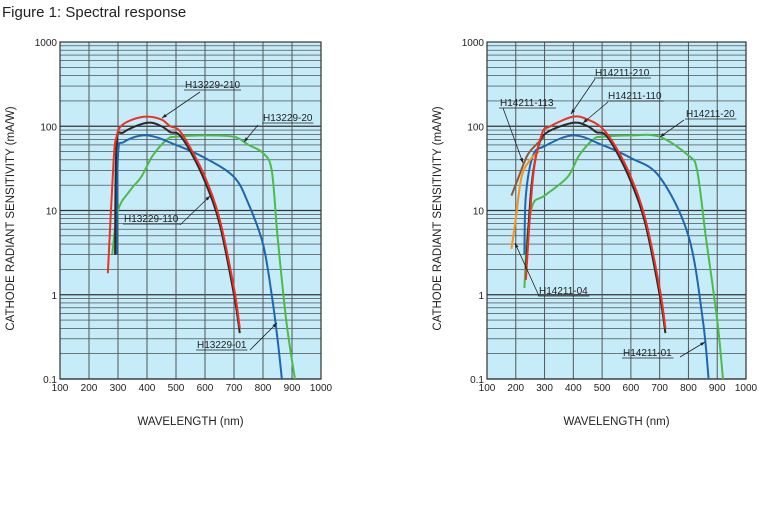 Image resolution: width=768 pixels, height=514 pixels. I want to click on annotation-label: H14211-210, so click(622, 73).